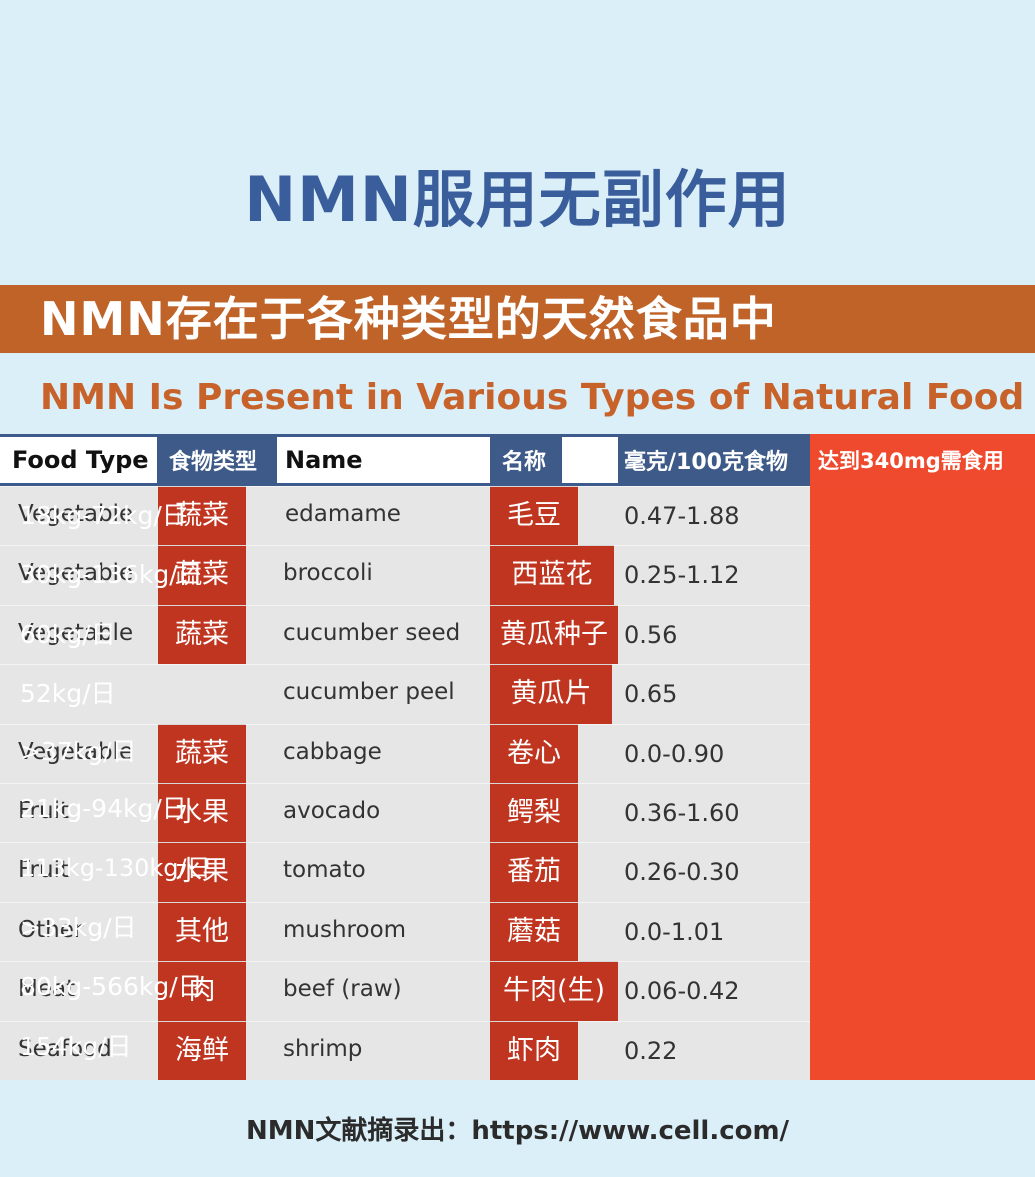 This screenshot has width=1035, height=1177. What do you see at coordinates (47, 989) in the screenshot?
I see `food-type-cell: Meat` at bounding box center [47, 989].